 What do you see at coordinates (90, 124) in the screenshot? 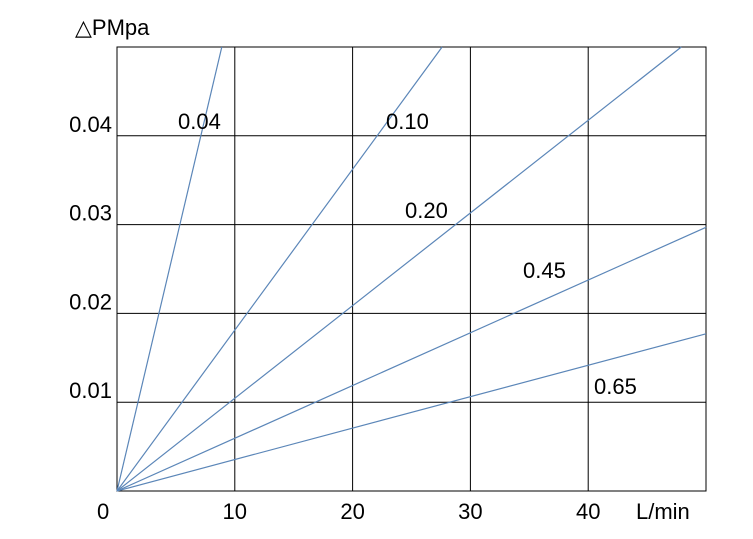
I see `y-tick-label-3: 0.04` at bounding box center [90, 124].